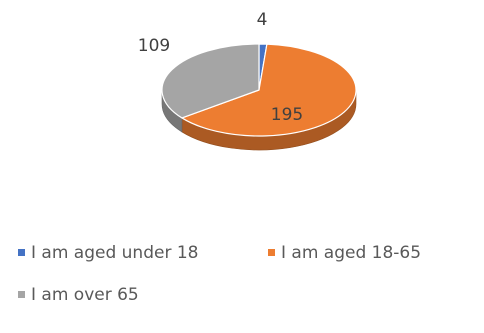  Describe the element at coordinates (351, 253) in the screenshot. I see `legend-label-i-am-aged-18-65: I am aged 18-65` at that location.